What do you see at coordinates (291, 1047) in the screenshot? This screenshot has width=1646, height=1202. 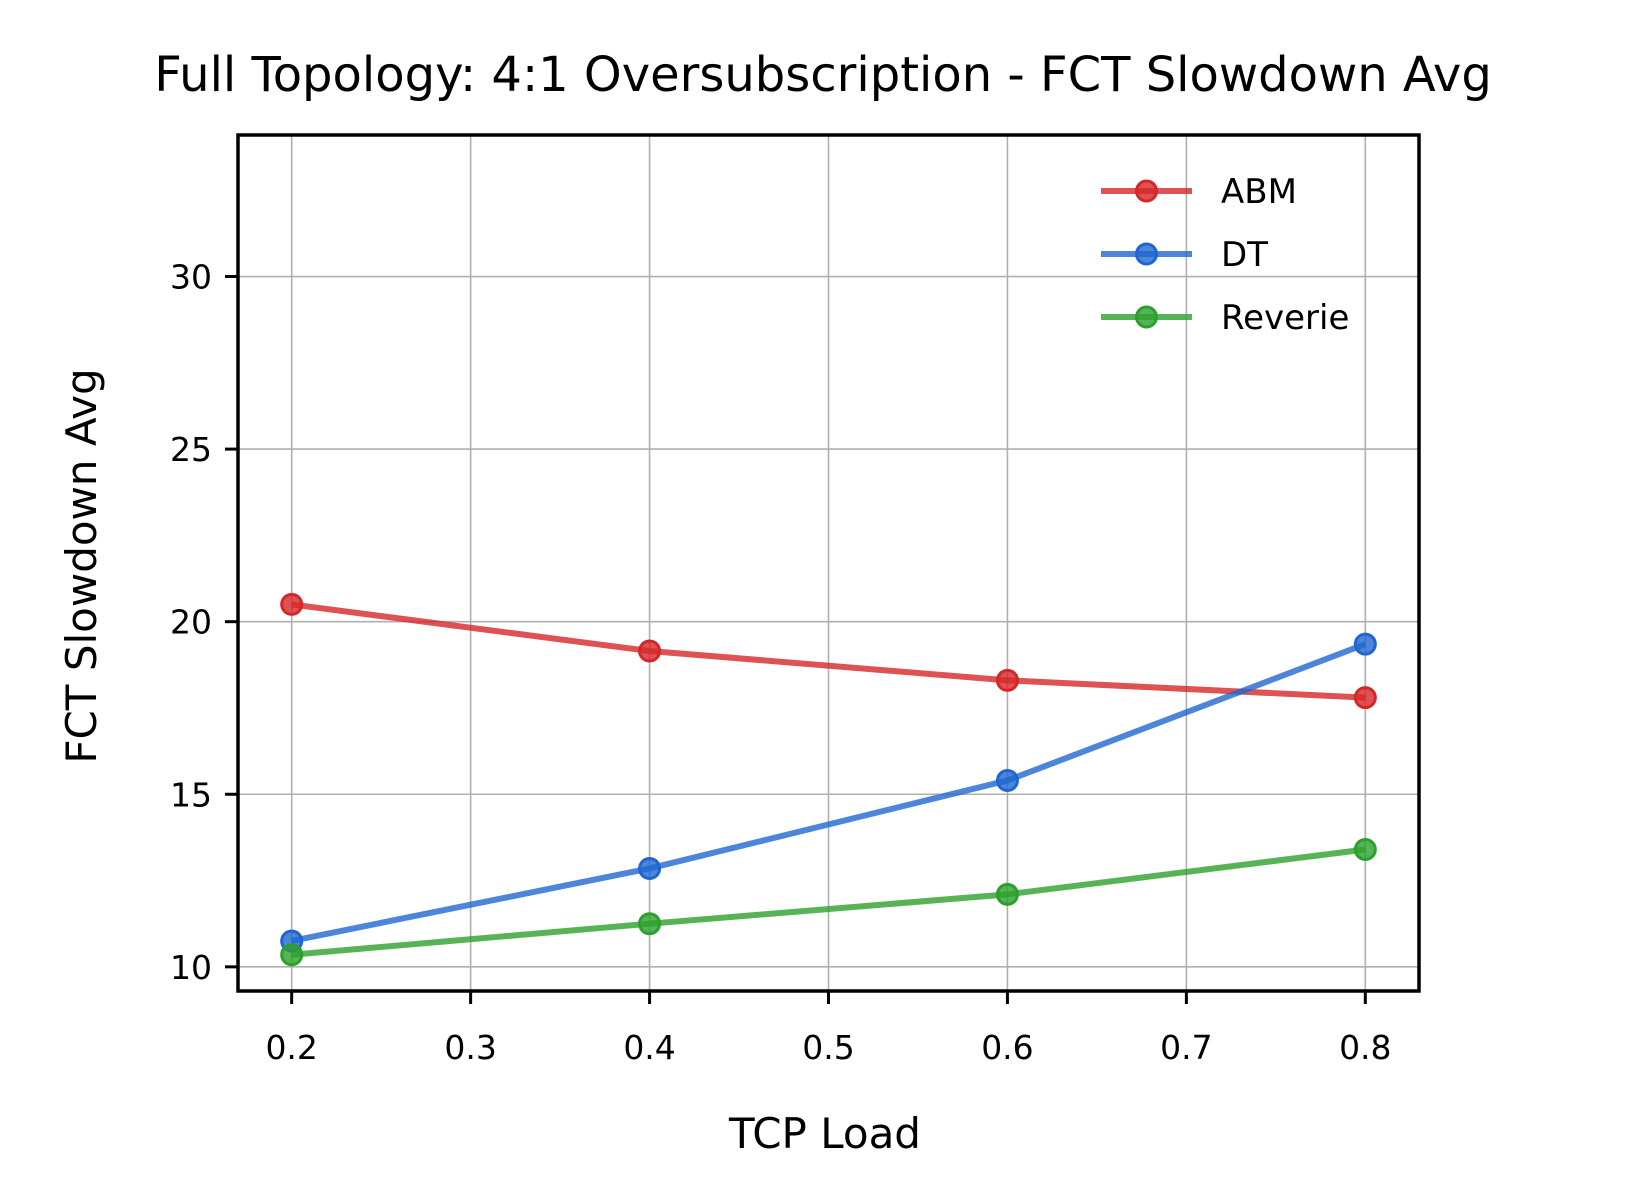 I see `x-tick-label: 0.2` at bounding box center [291, 1047].